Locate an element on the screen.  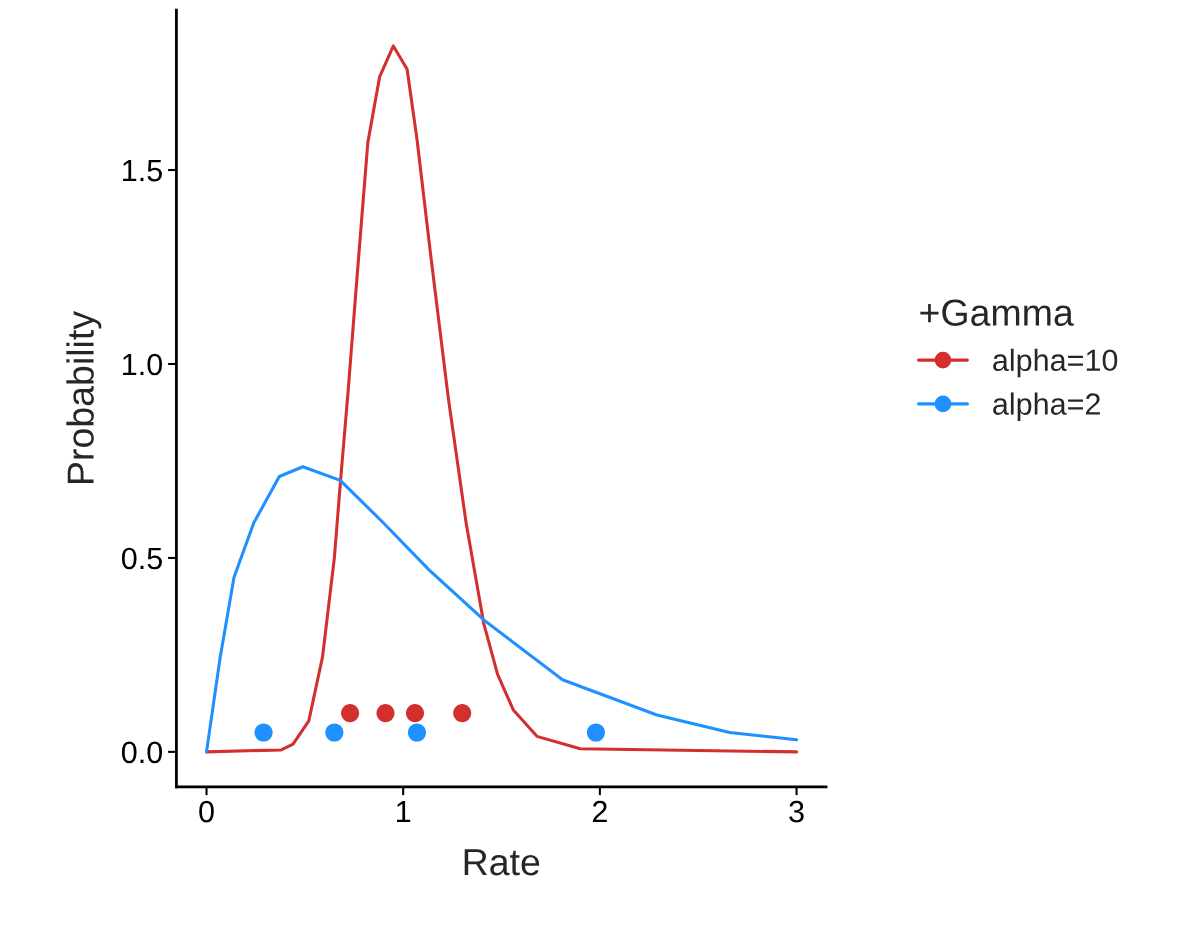
x-tick-label: 1 is located at coordinates (404, 812).